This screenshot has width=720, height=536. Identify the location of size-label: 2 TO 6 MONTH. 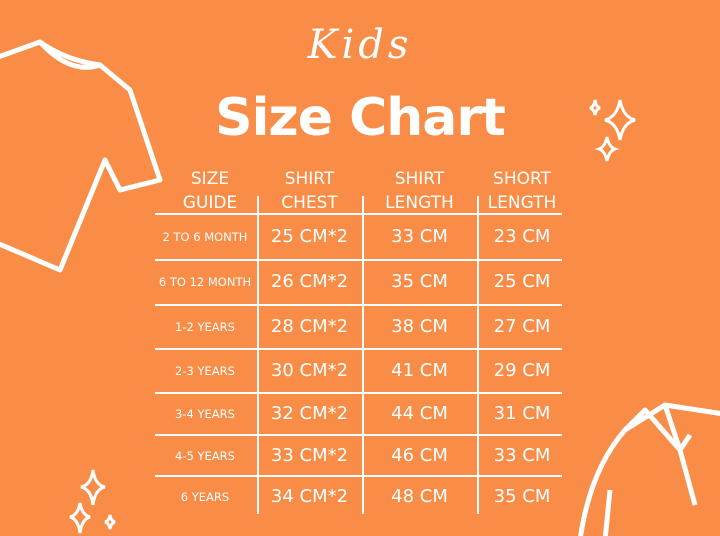
(205, 237).